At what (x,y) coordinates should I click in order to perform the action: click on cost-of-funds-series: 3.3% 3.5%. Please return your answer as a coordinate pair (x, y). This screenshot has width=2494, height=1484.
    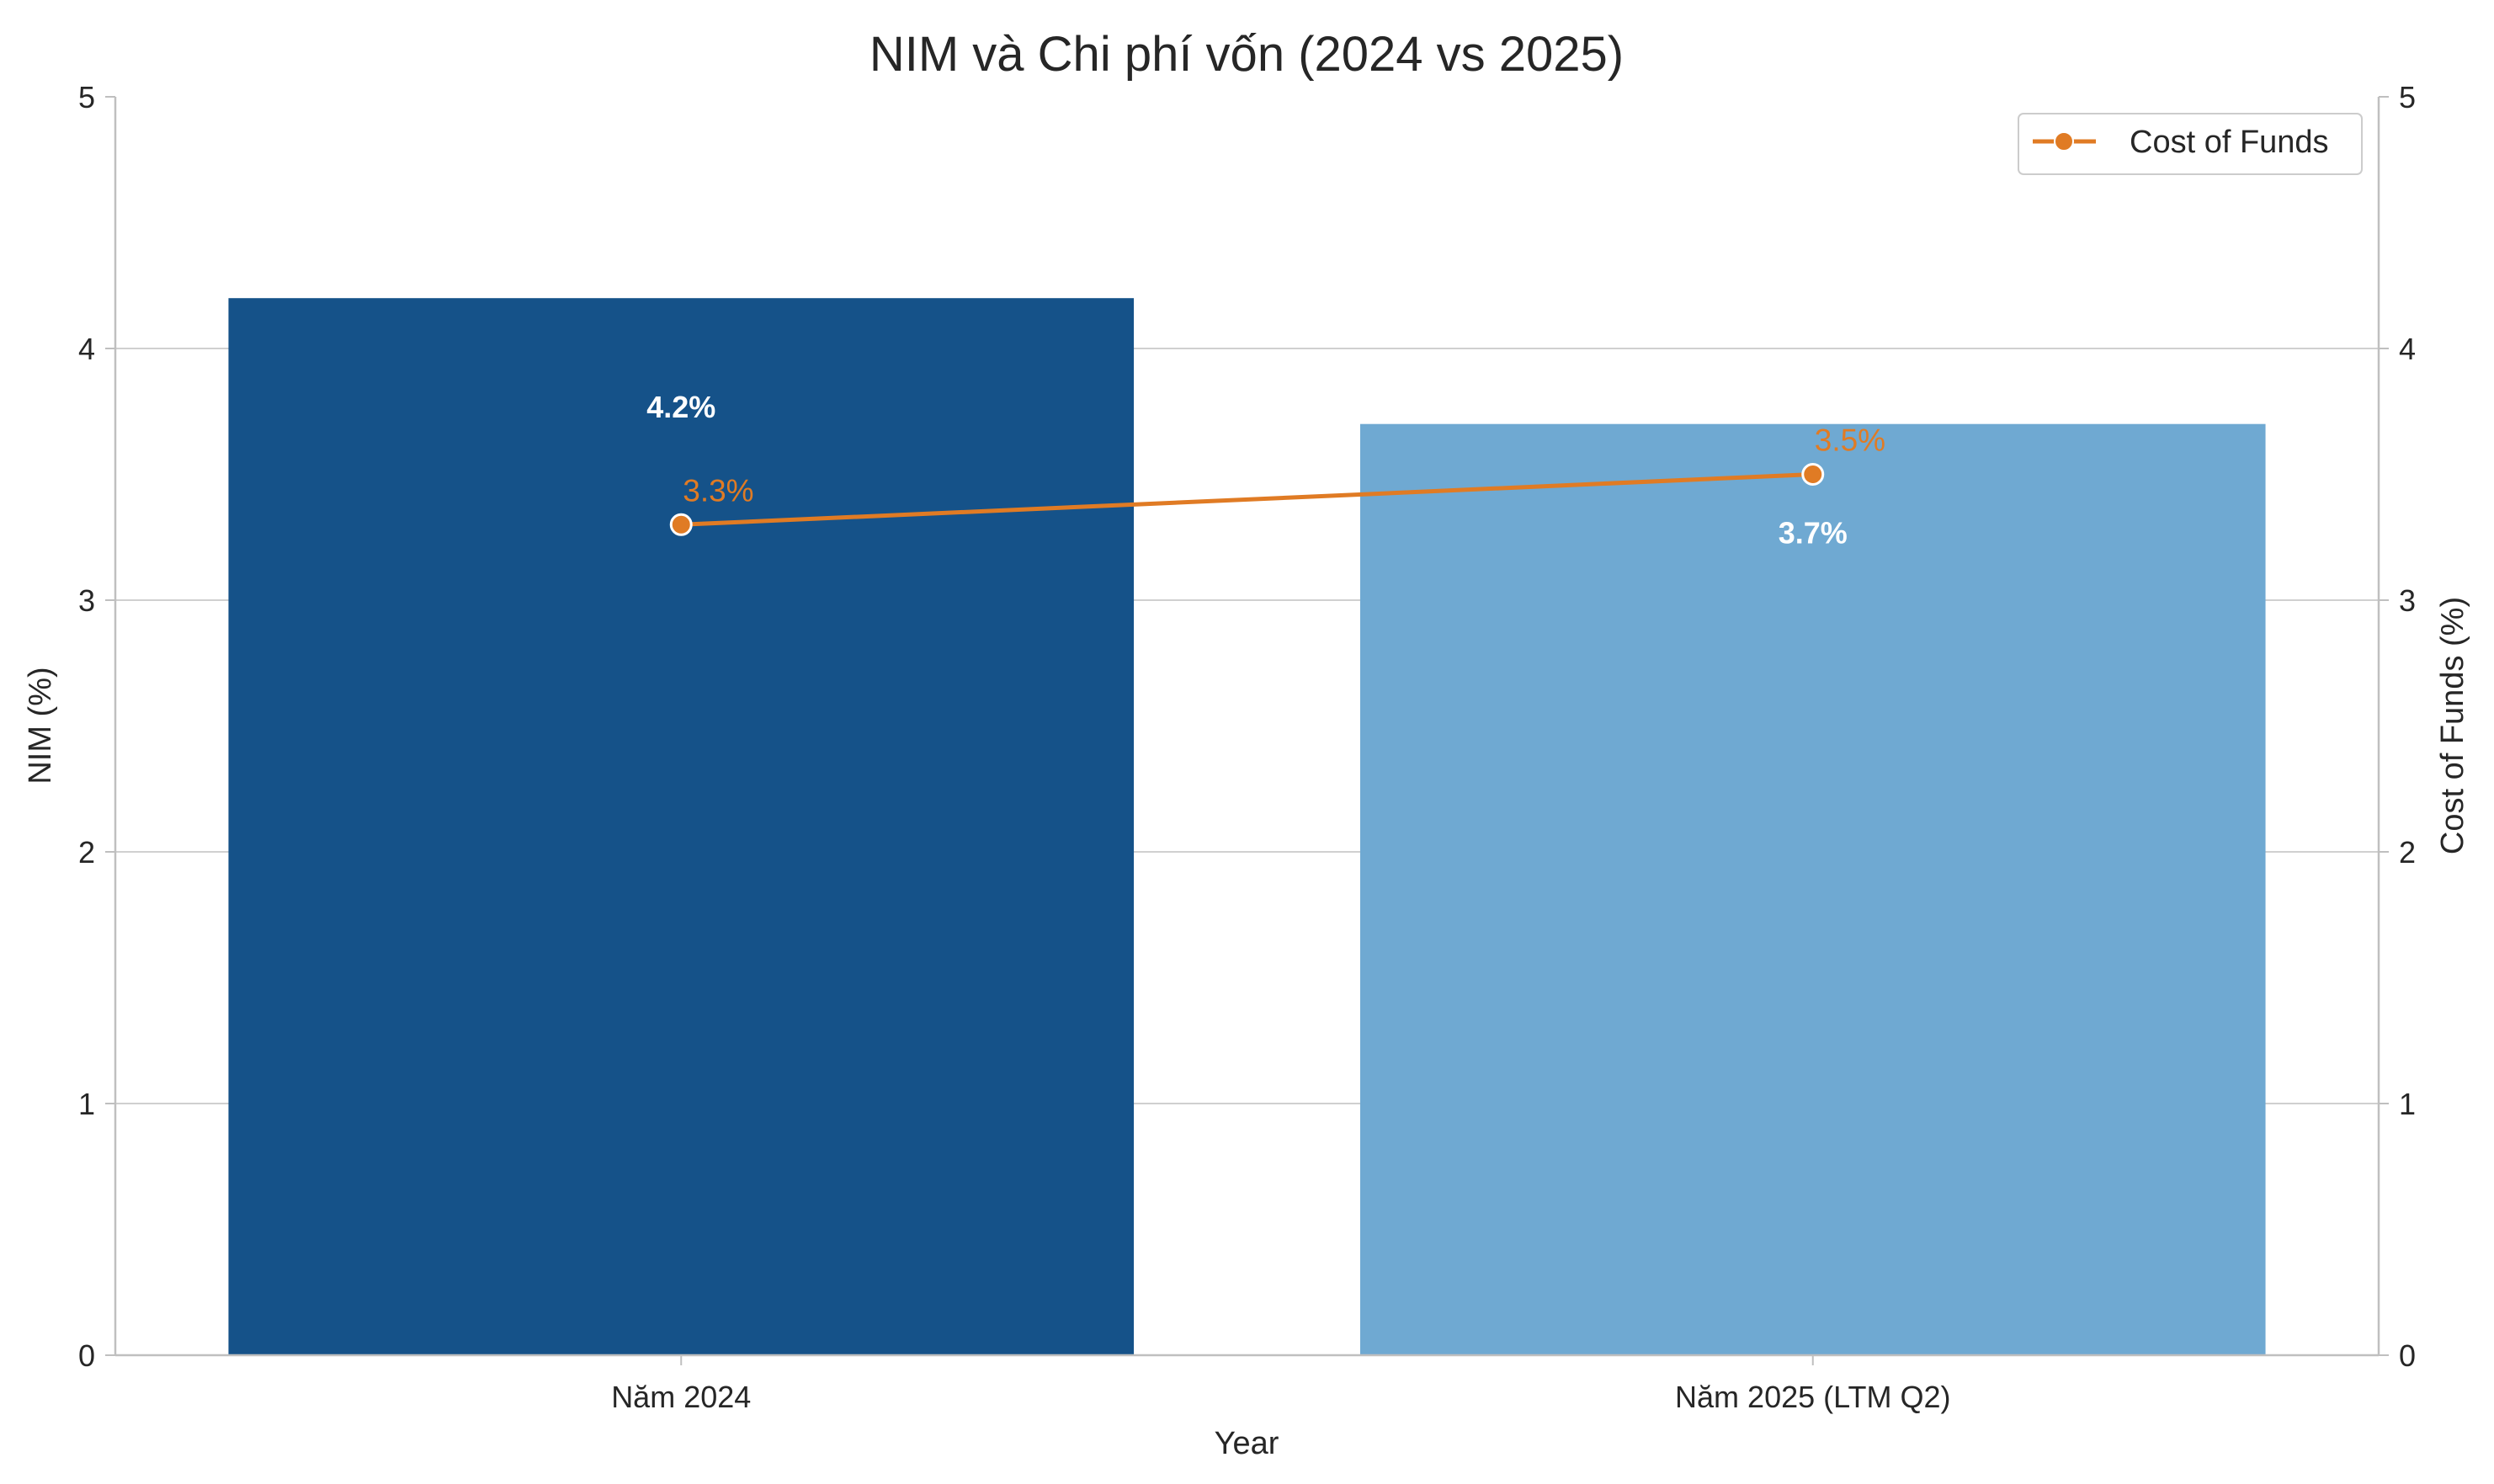
    Looking at the image, I should click on (1277, 479).